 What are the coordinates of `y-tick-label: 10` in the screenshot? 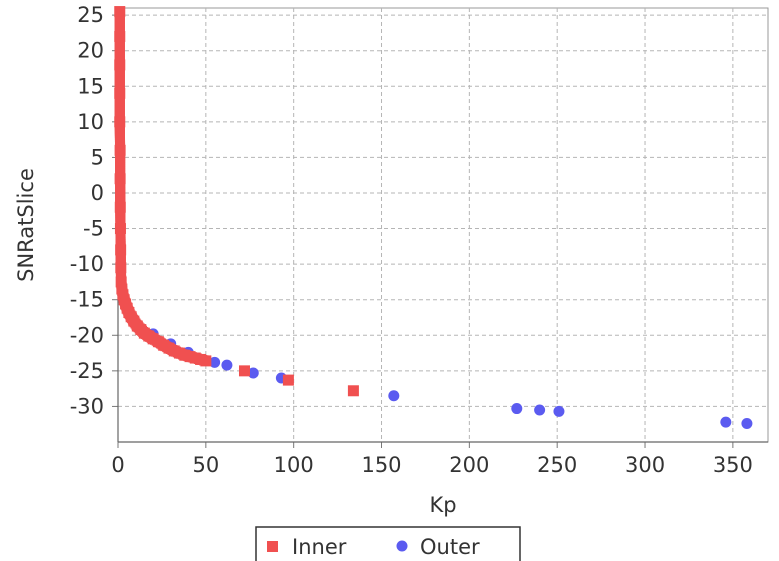 It's located at (90, 122).